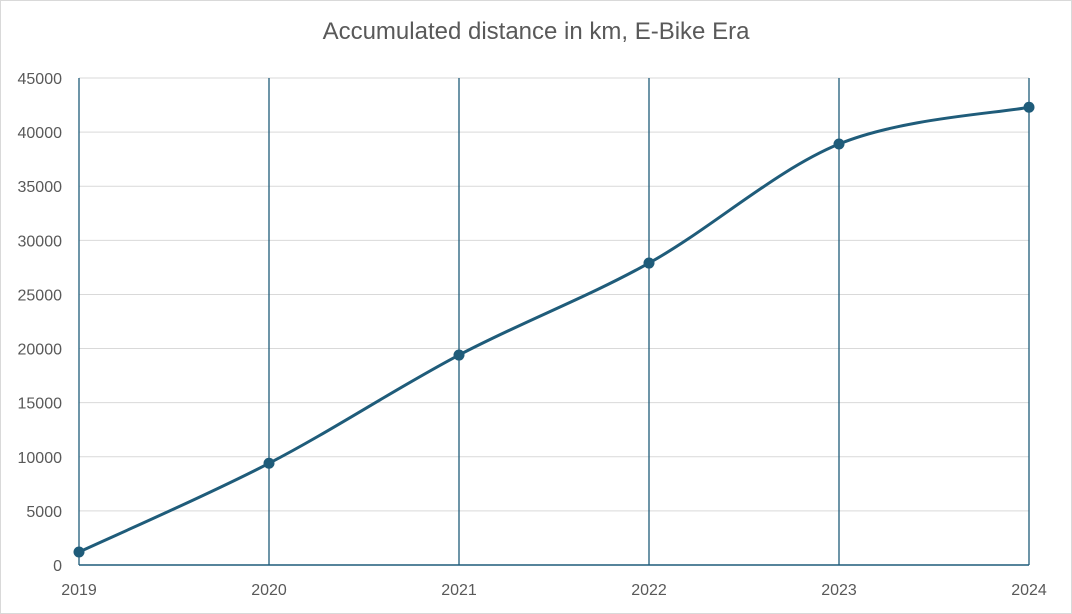 The image size is (1072, 614). I want to click on x-tick-label: 2019, so click(79, 590).